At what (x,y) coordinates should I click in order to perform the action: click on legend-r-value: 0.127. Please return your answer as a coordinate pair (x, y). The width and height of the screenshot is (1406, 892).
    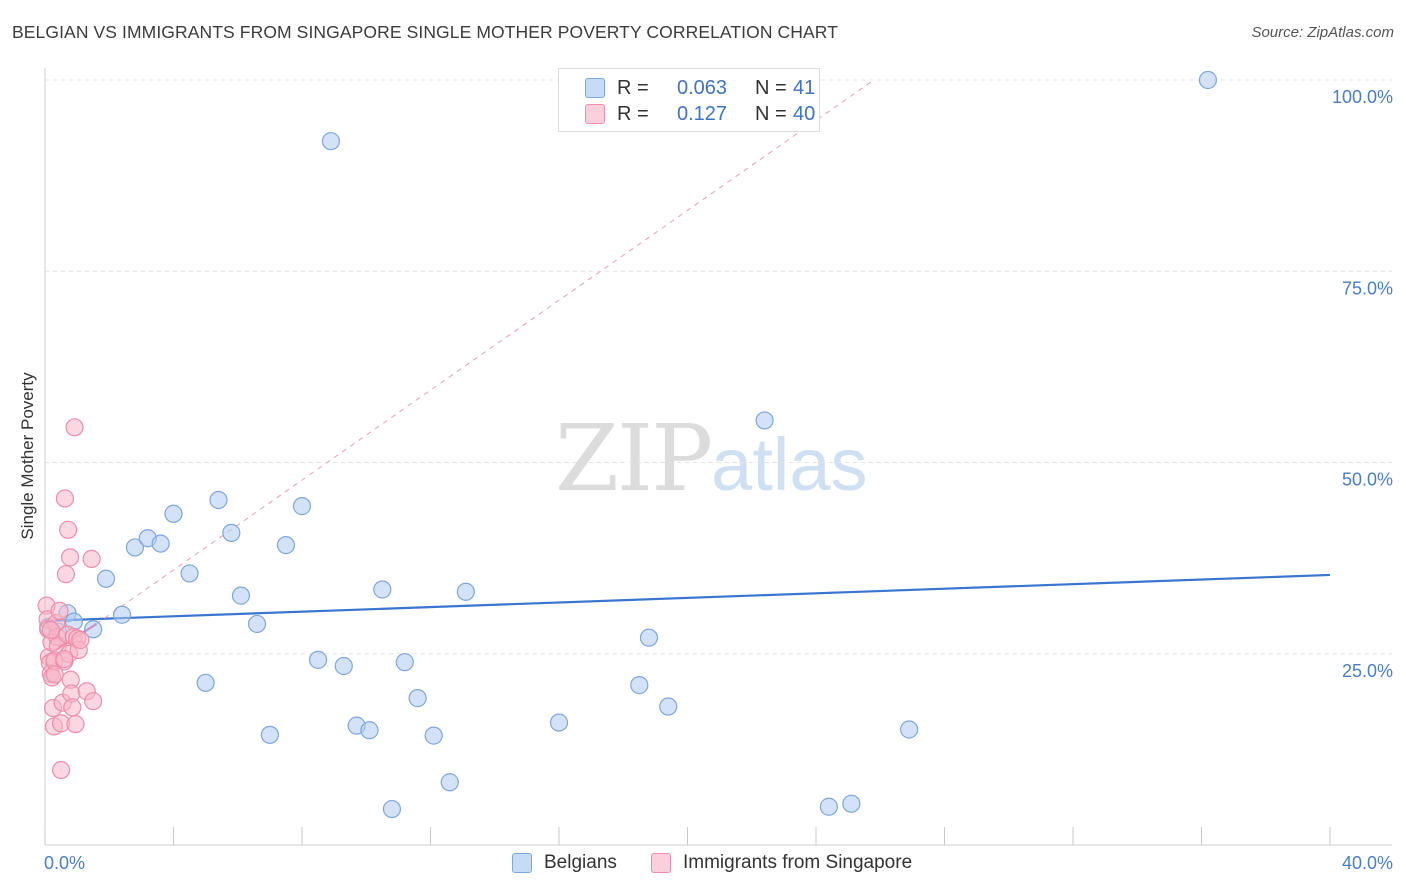
    Looking at the image, I should click on (702, 114).